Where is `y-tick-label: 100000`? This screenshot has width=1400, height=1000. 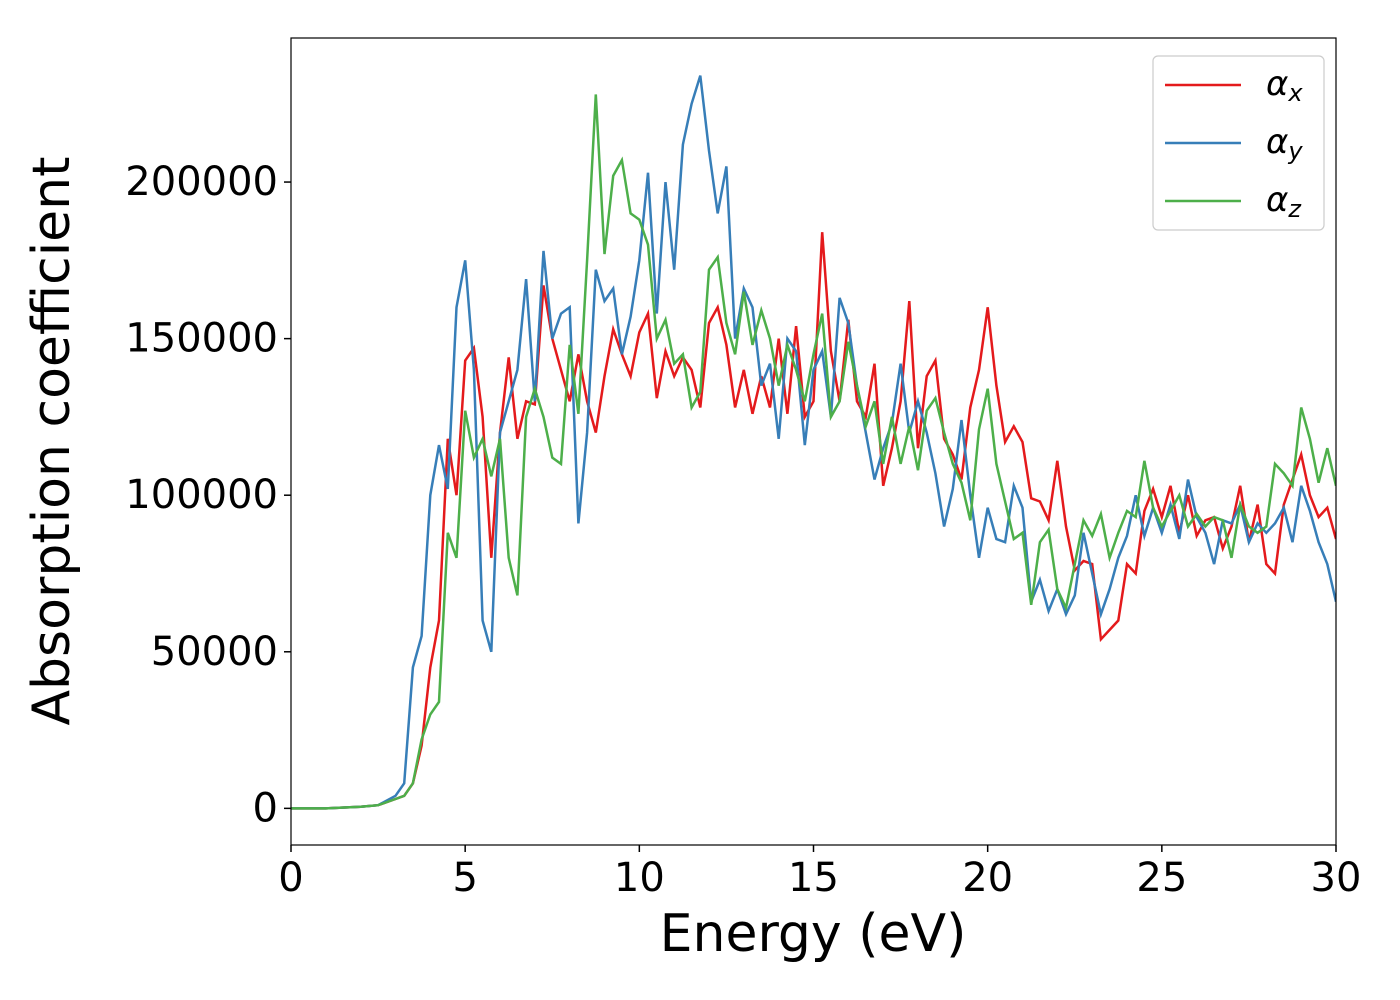 y-tick-label: 100000 is located at coordinates (201, 495).